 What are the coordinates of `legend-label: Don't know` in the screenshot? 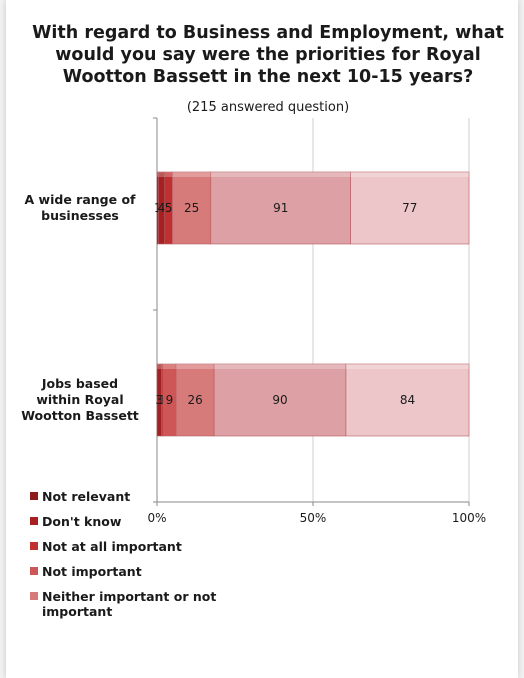 It's located at (82, 521).